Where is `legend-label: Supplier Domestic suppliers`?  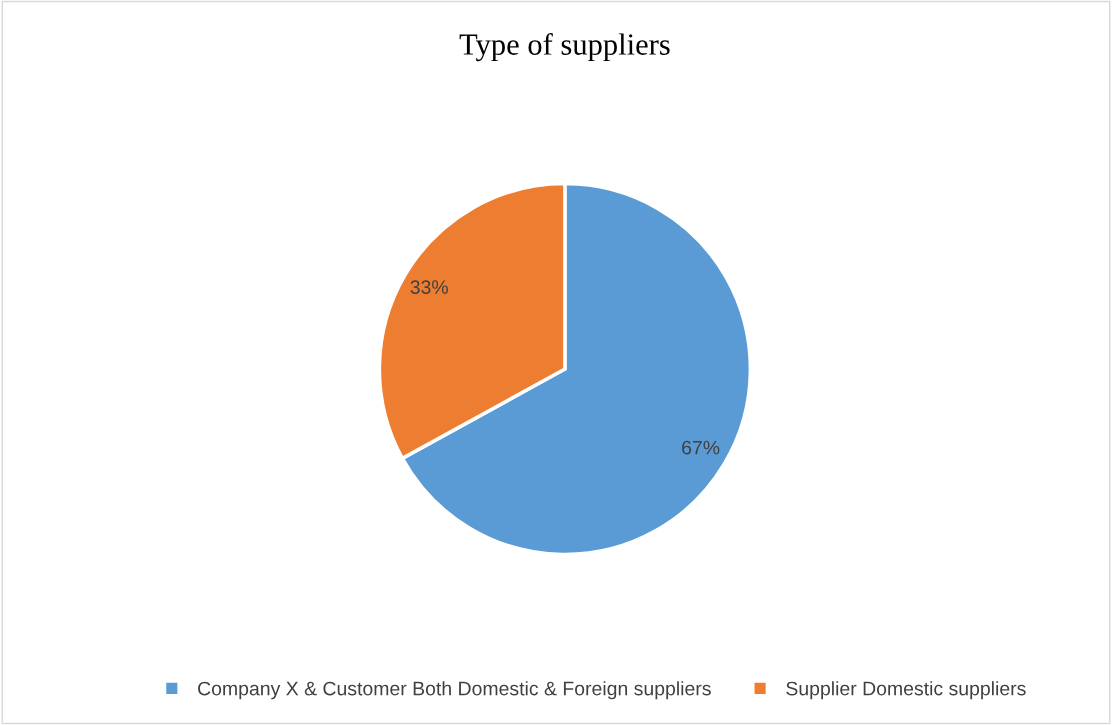
legend-label: Supplier Domestic suppliers is located at coordinates (906, 690).